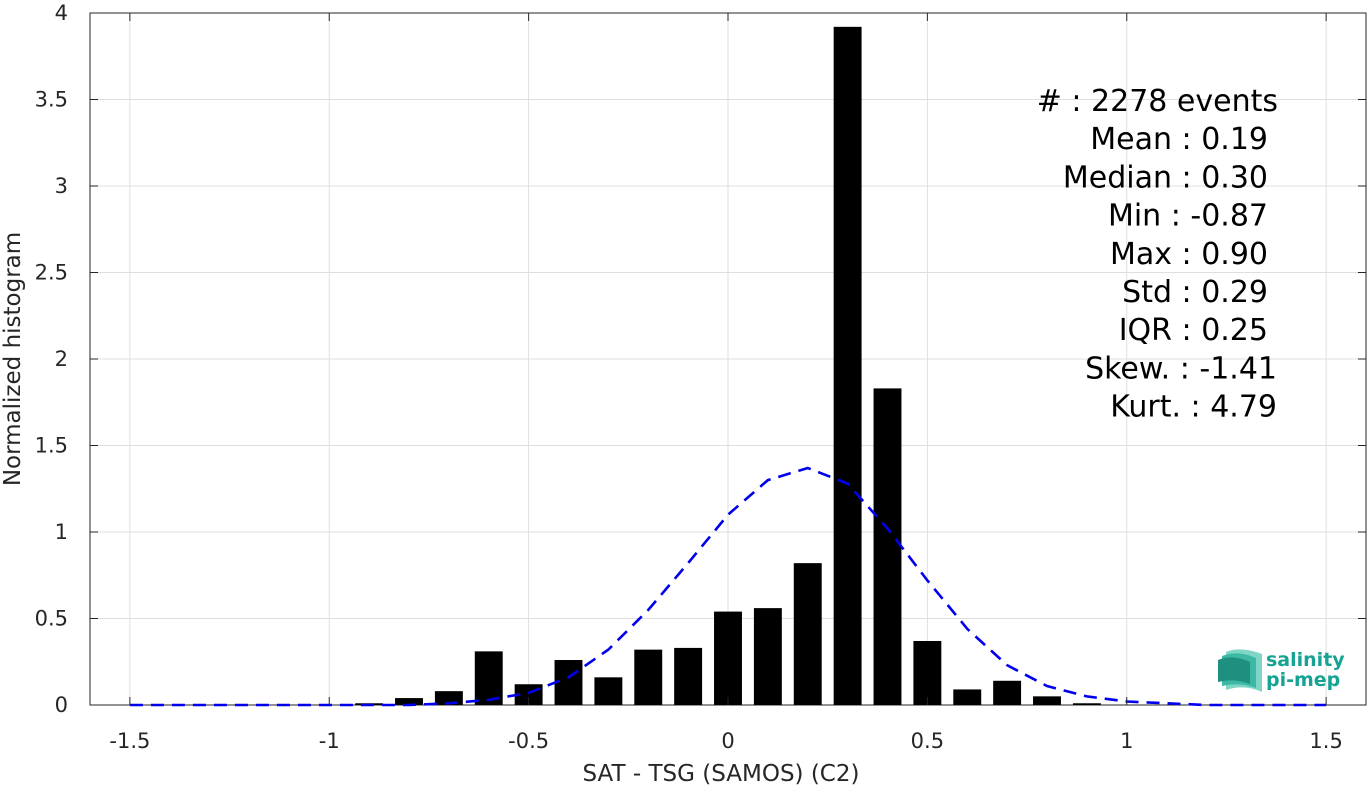 The image size is (1367, 785). Describe the element at coordinates (1240, 670) in the screenshot. I see `logo-wave-icon` at that location.